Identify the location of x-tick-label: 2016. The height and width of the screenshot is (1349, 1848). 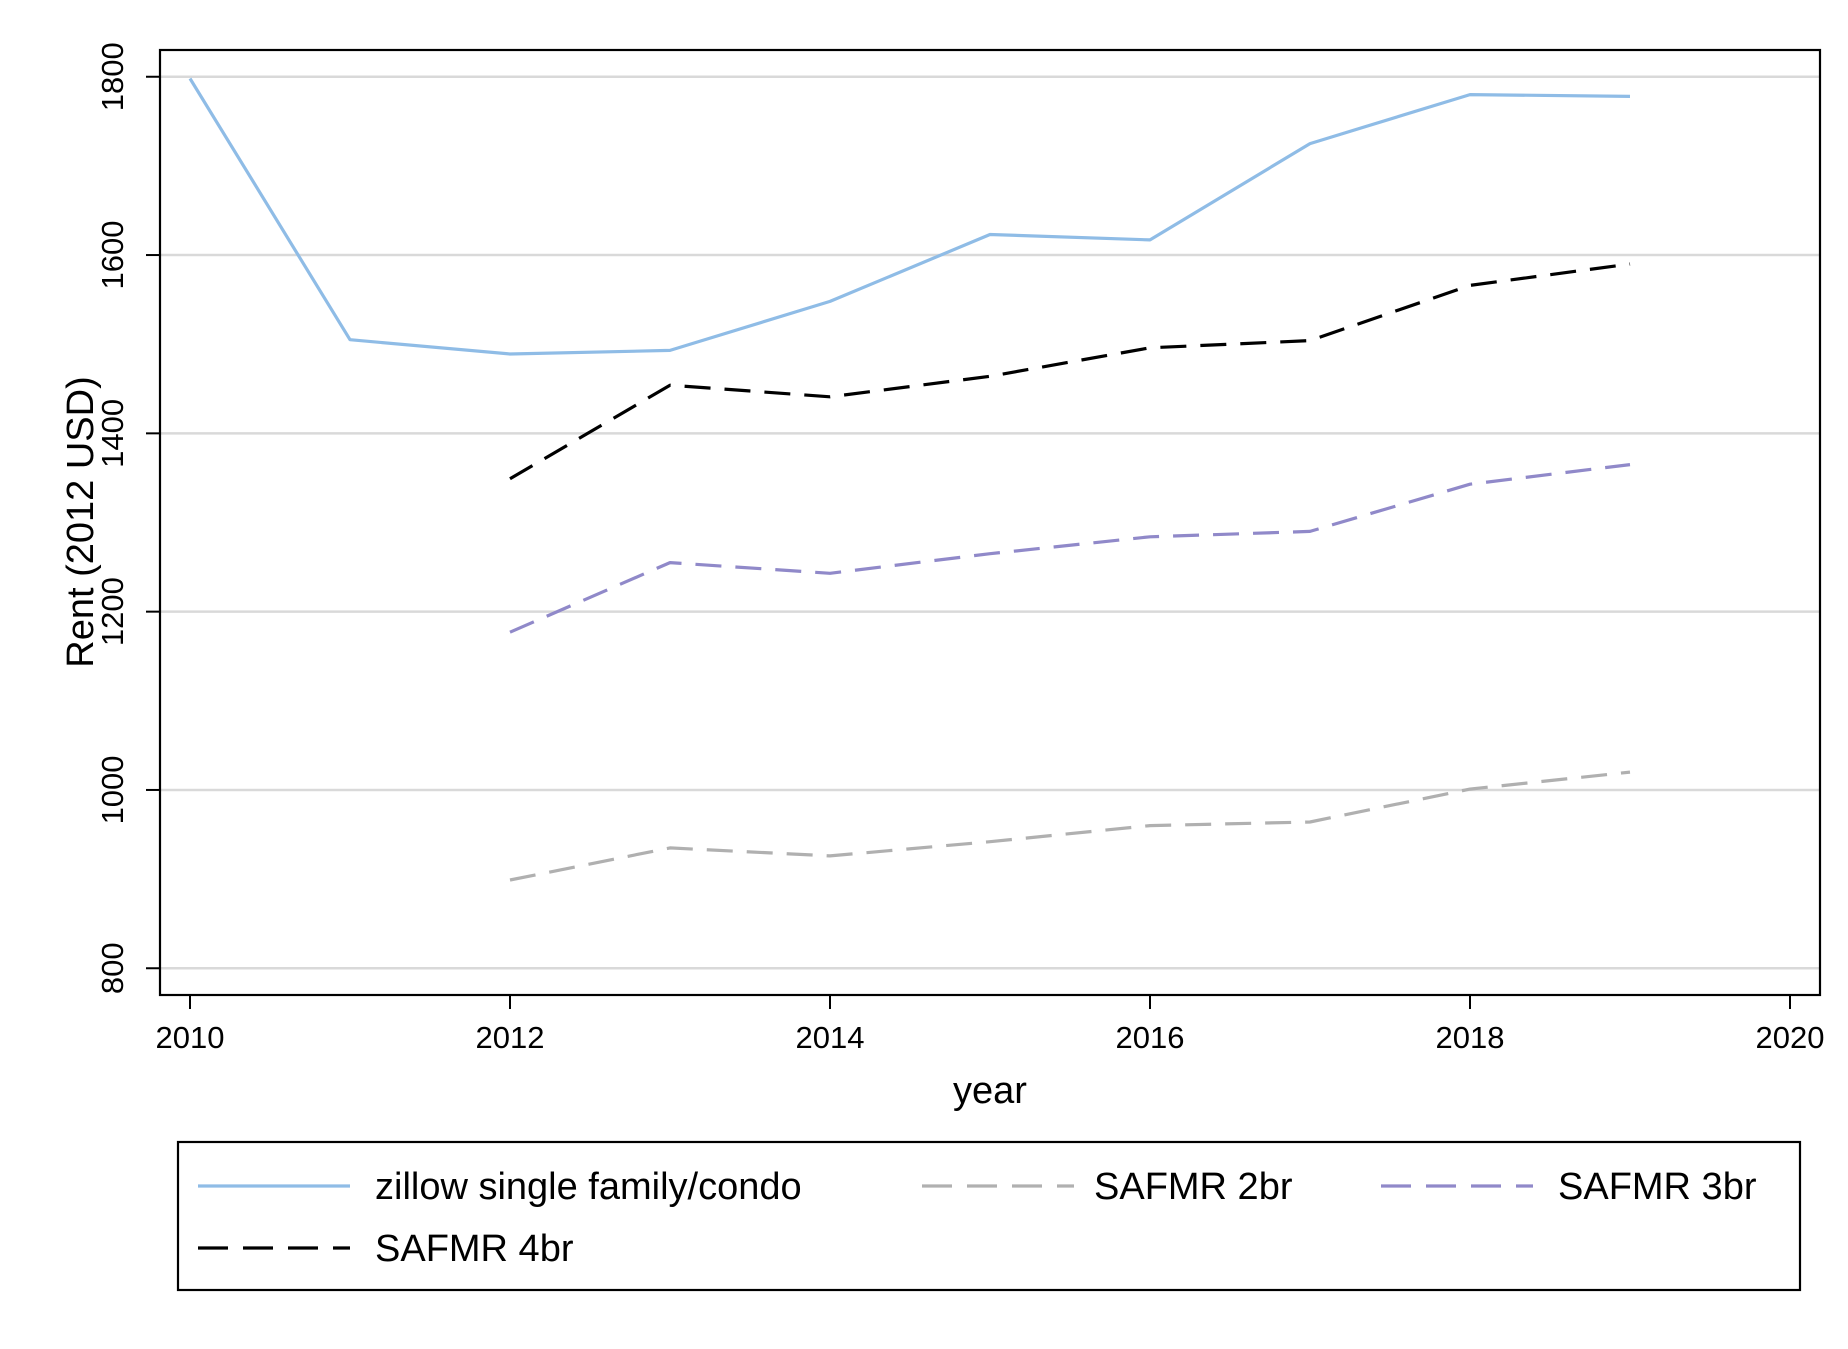
(1150, 1037).